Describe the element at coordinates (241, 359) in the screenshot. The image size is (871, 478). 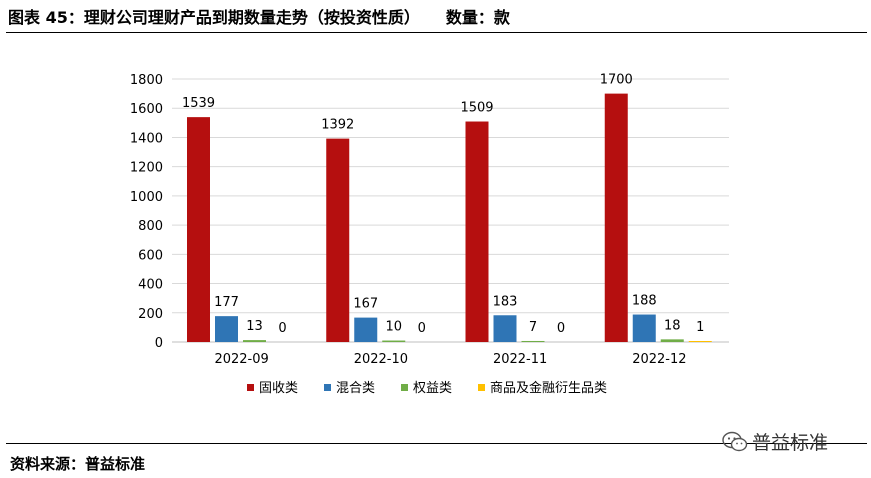
I see `x-tick-label: 2022-09` at that location.